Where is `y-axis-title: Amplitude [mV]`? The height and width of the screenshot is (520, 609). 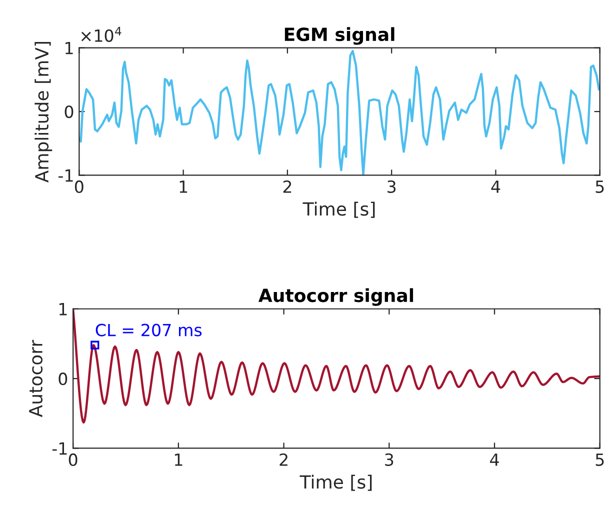 y-axis-title: Amplitude [mV] is located at coordinates (43, 112).